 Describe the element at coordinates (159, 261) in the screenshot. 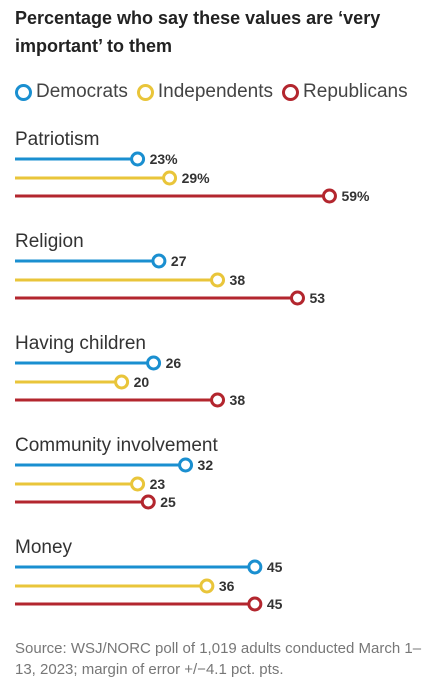

I see `dot-democrats-religion` at that location.